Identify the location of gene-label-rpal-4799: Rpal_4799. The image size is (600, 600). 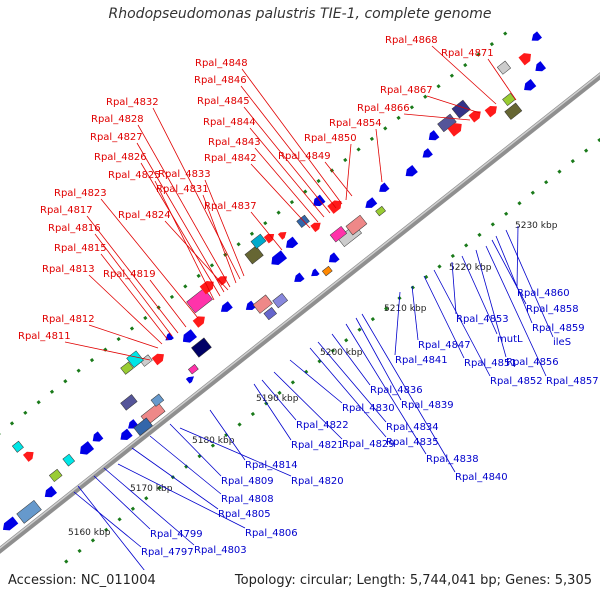
(176, 534).